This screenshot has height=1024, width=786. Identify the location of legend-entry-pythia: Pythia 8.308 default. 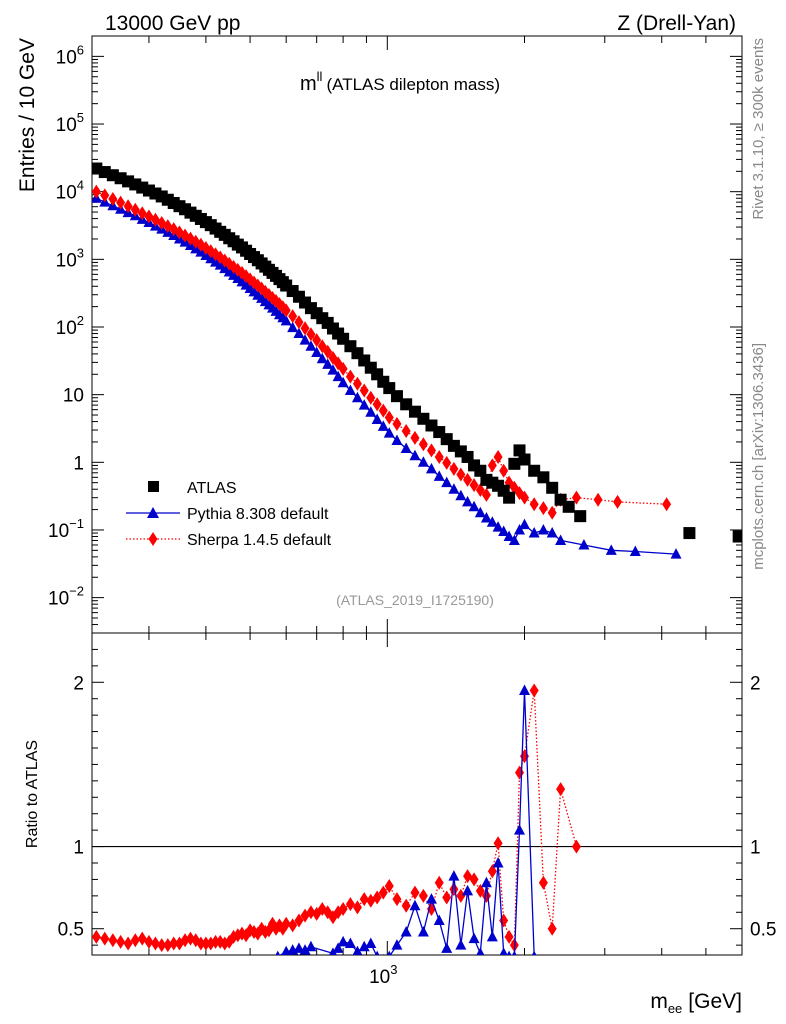
(227, 514).